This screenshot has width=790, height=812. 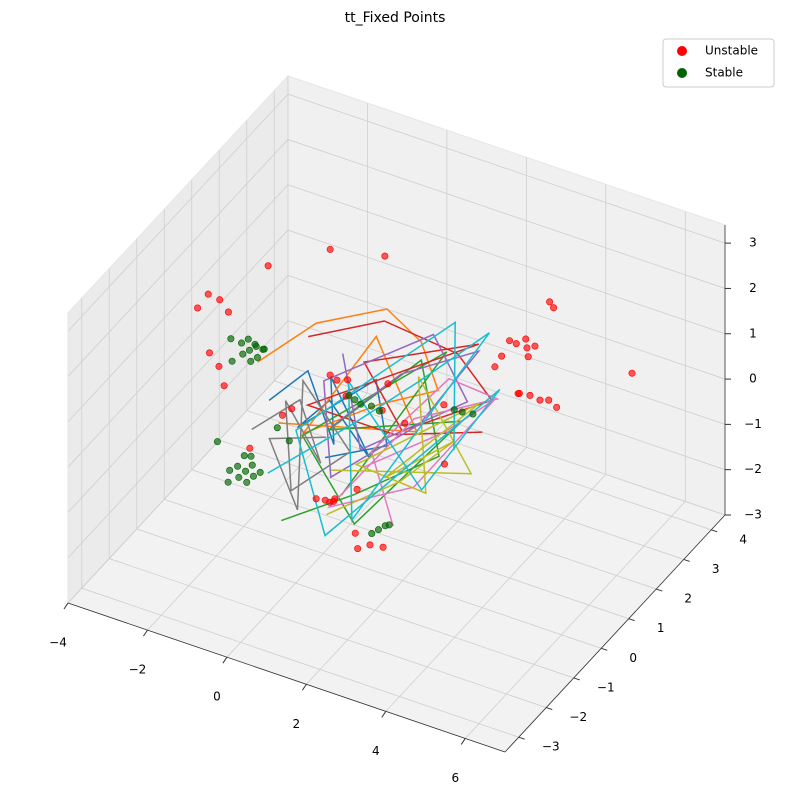 I want to click on y-tick-label: 3, so click(x=716, y=569).